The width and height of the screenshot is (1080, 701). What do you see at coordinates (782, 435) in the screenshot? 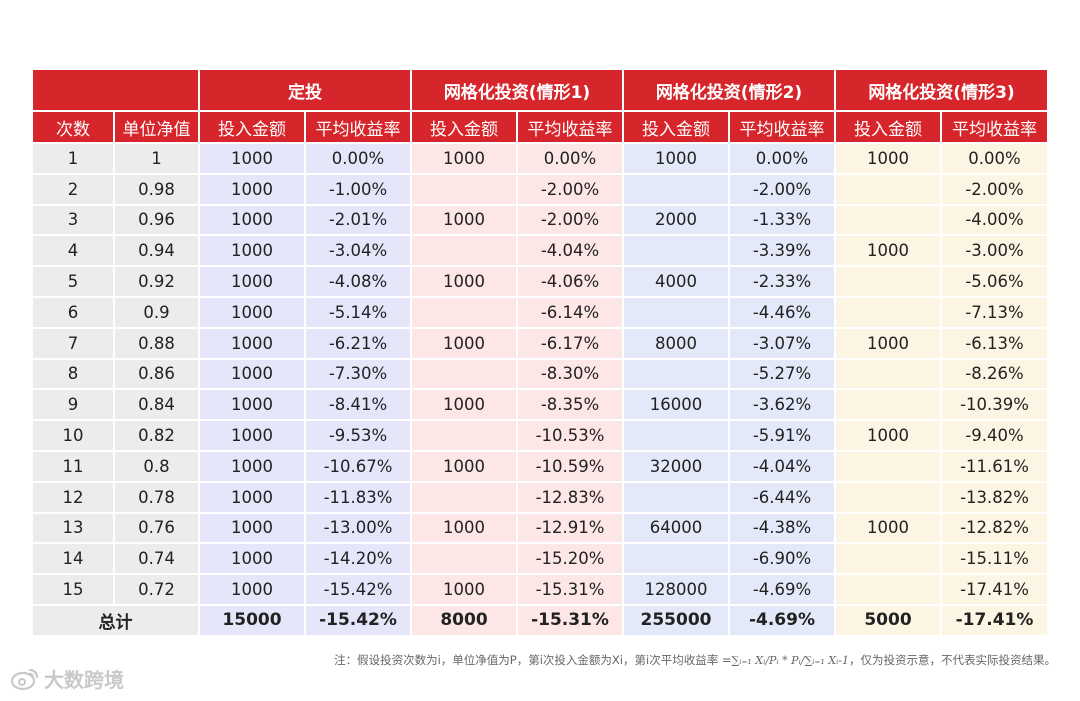
I see `table-cell: -5.91%` at bounding box center [782, 435].